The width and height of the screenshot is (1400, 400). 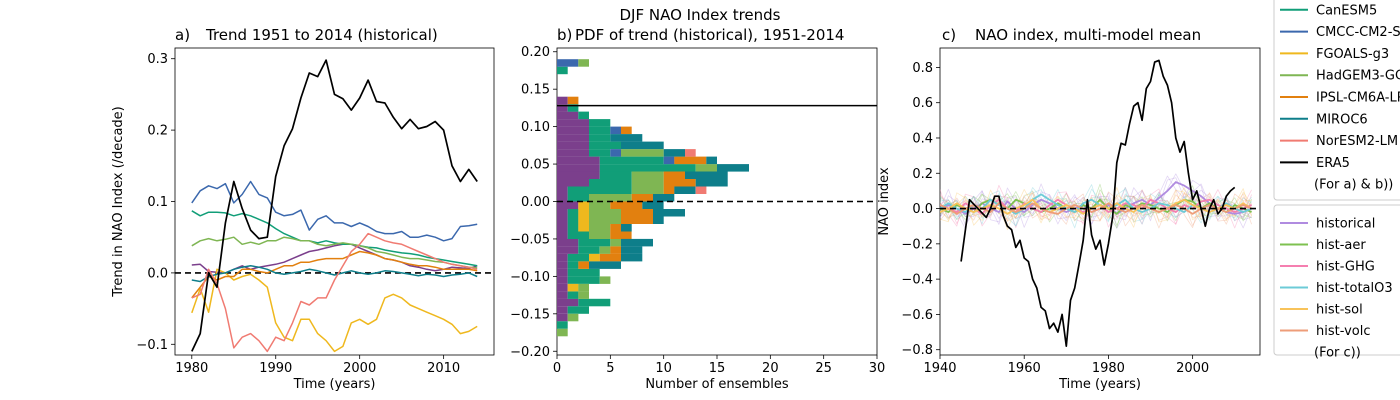 I want to click on y-tick-label: −0.20, so click(x=530, y=352).